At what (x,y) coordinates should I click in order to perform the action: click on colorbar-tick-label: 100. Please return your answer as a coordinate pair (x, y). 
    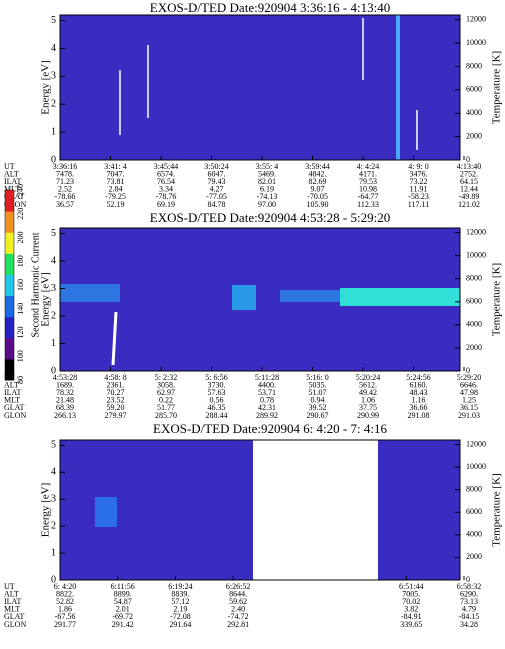
    Looking at the image, I should click on (20, 356).